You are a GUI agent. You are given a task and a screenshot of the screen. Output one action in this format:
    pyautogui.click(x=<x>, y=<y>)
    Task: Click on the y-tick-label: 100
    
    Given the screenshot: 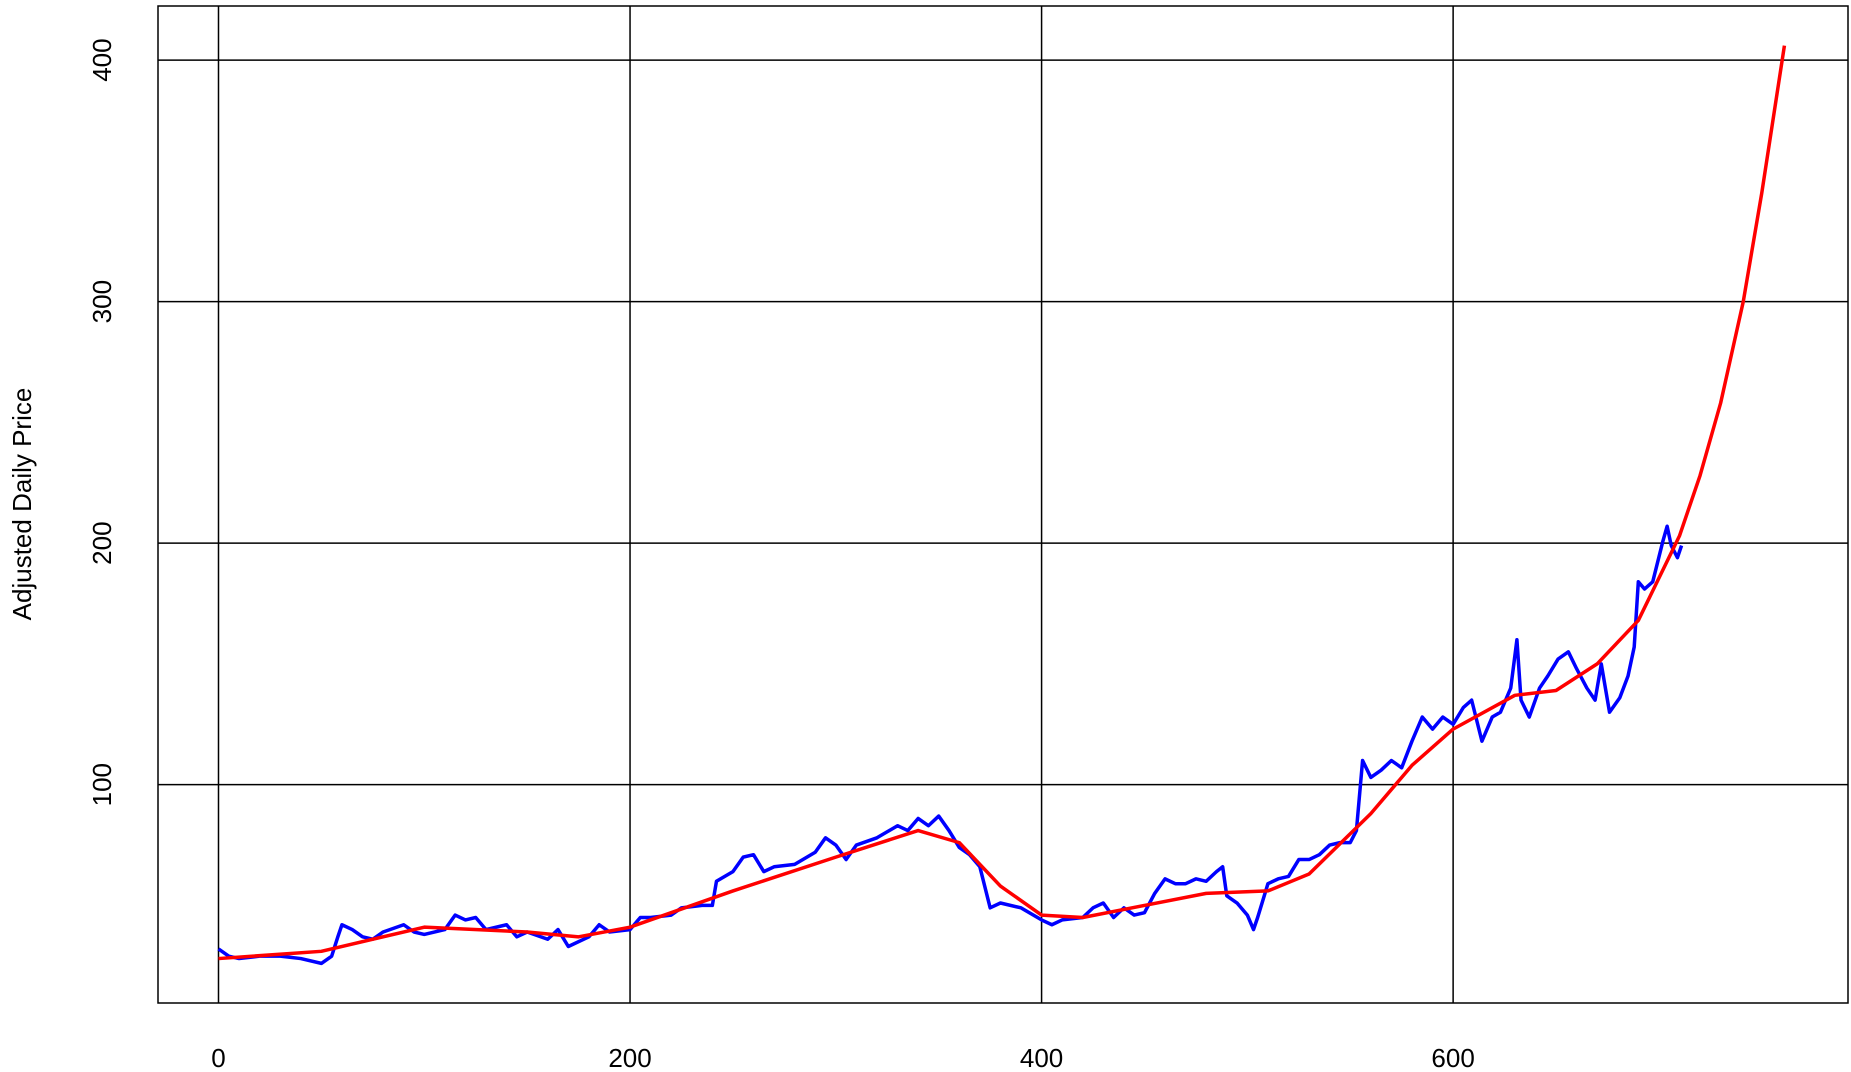 What is the action you would take?
    pyautogui.click(x=102, y=784)
    